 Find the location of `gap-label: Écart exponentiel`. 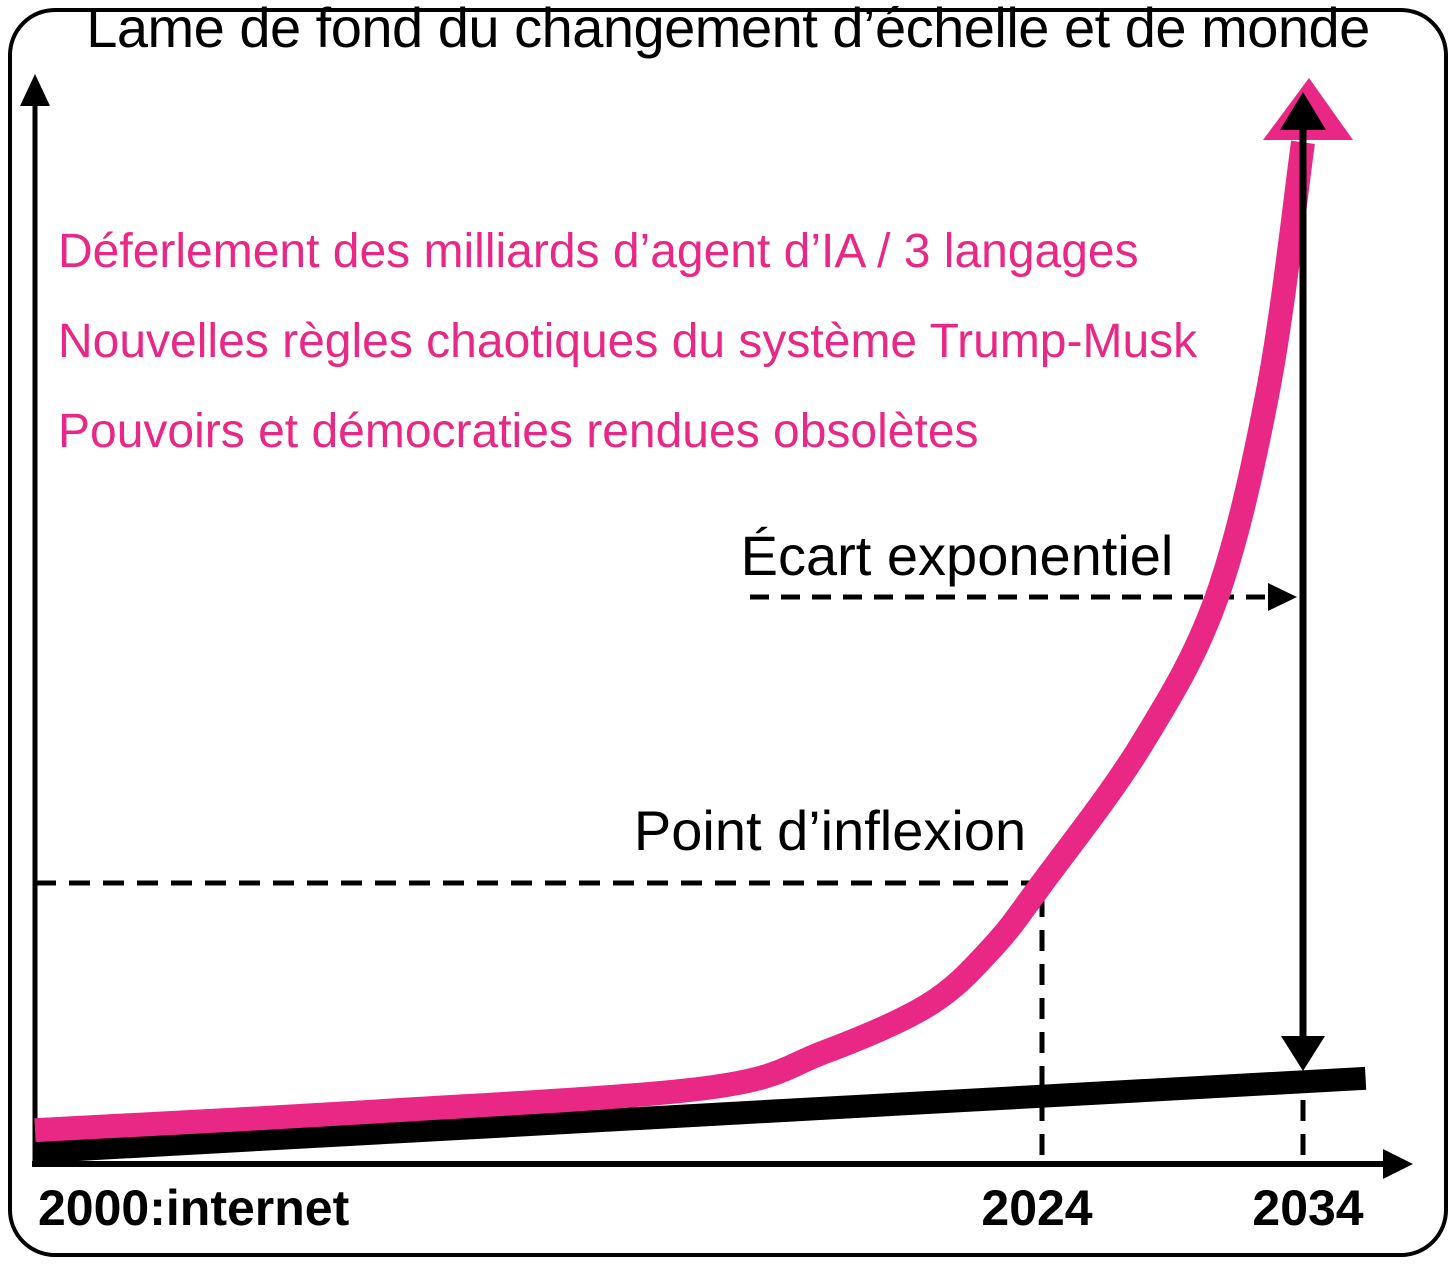

gap-label: Écart exponentiel is located at coordinates (957, 555).